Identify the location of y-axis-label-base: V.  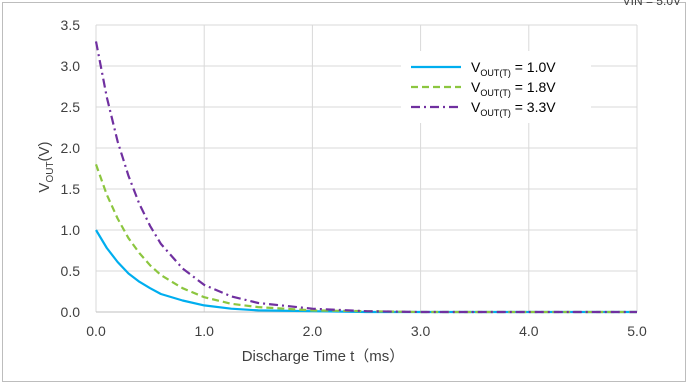
(44, 188).